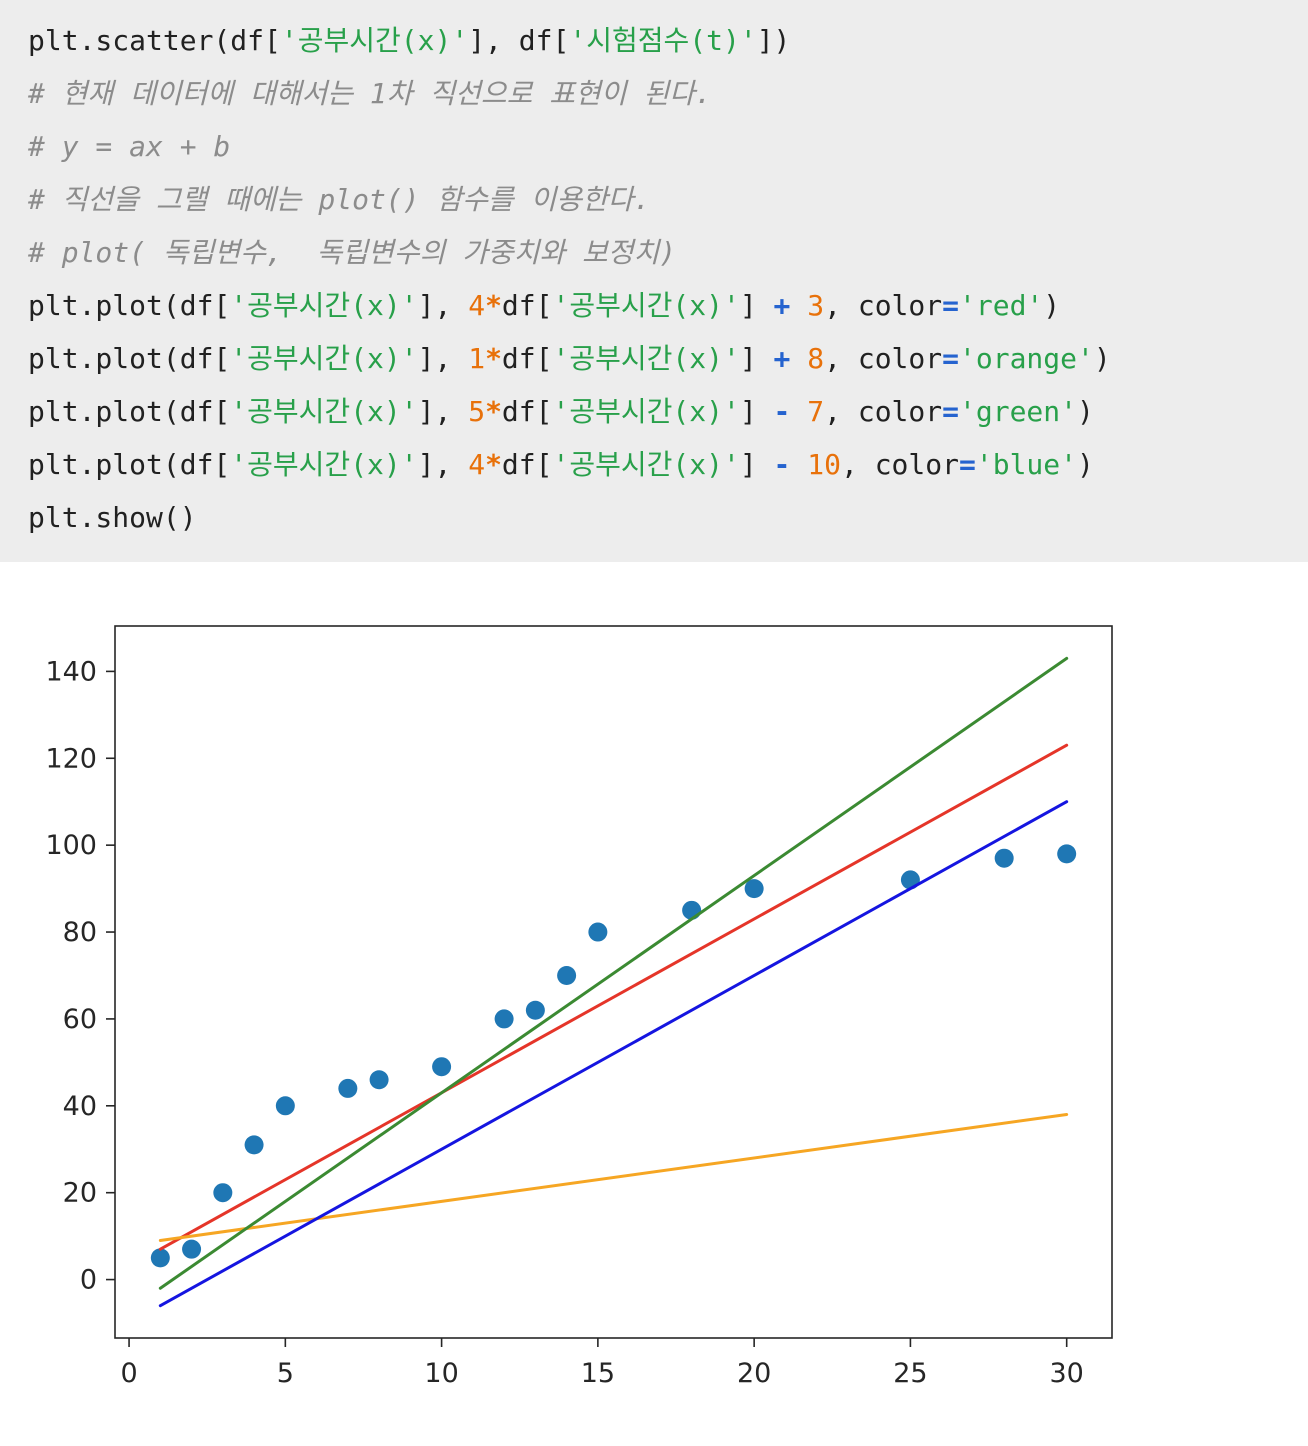  What do you see at coordinates (80, 932) in the screenshot?
I see `y-tick-label: 80` at bounding box center [80, 932].